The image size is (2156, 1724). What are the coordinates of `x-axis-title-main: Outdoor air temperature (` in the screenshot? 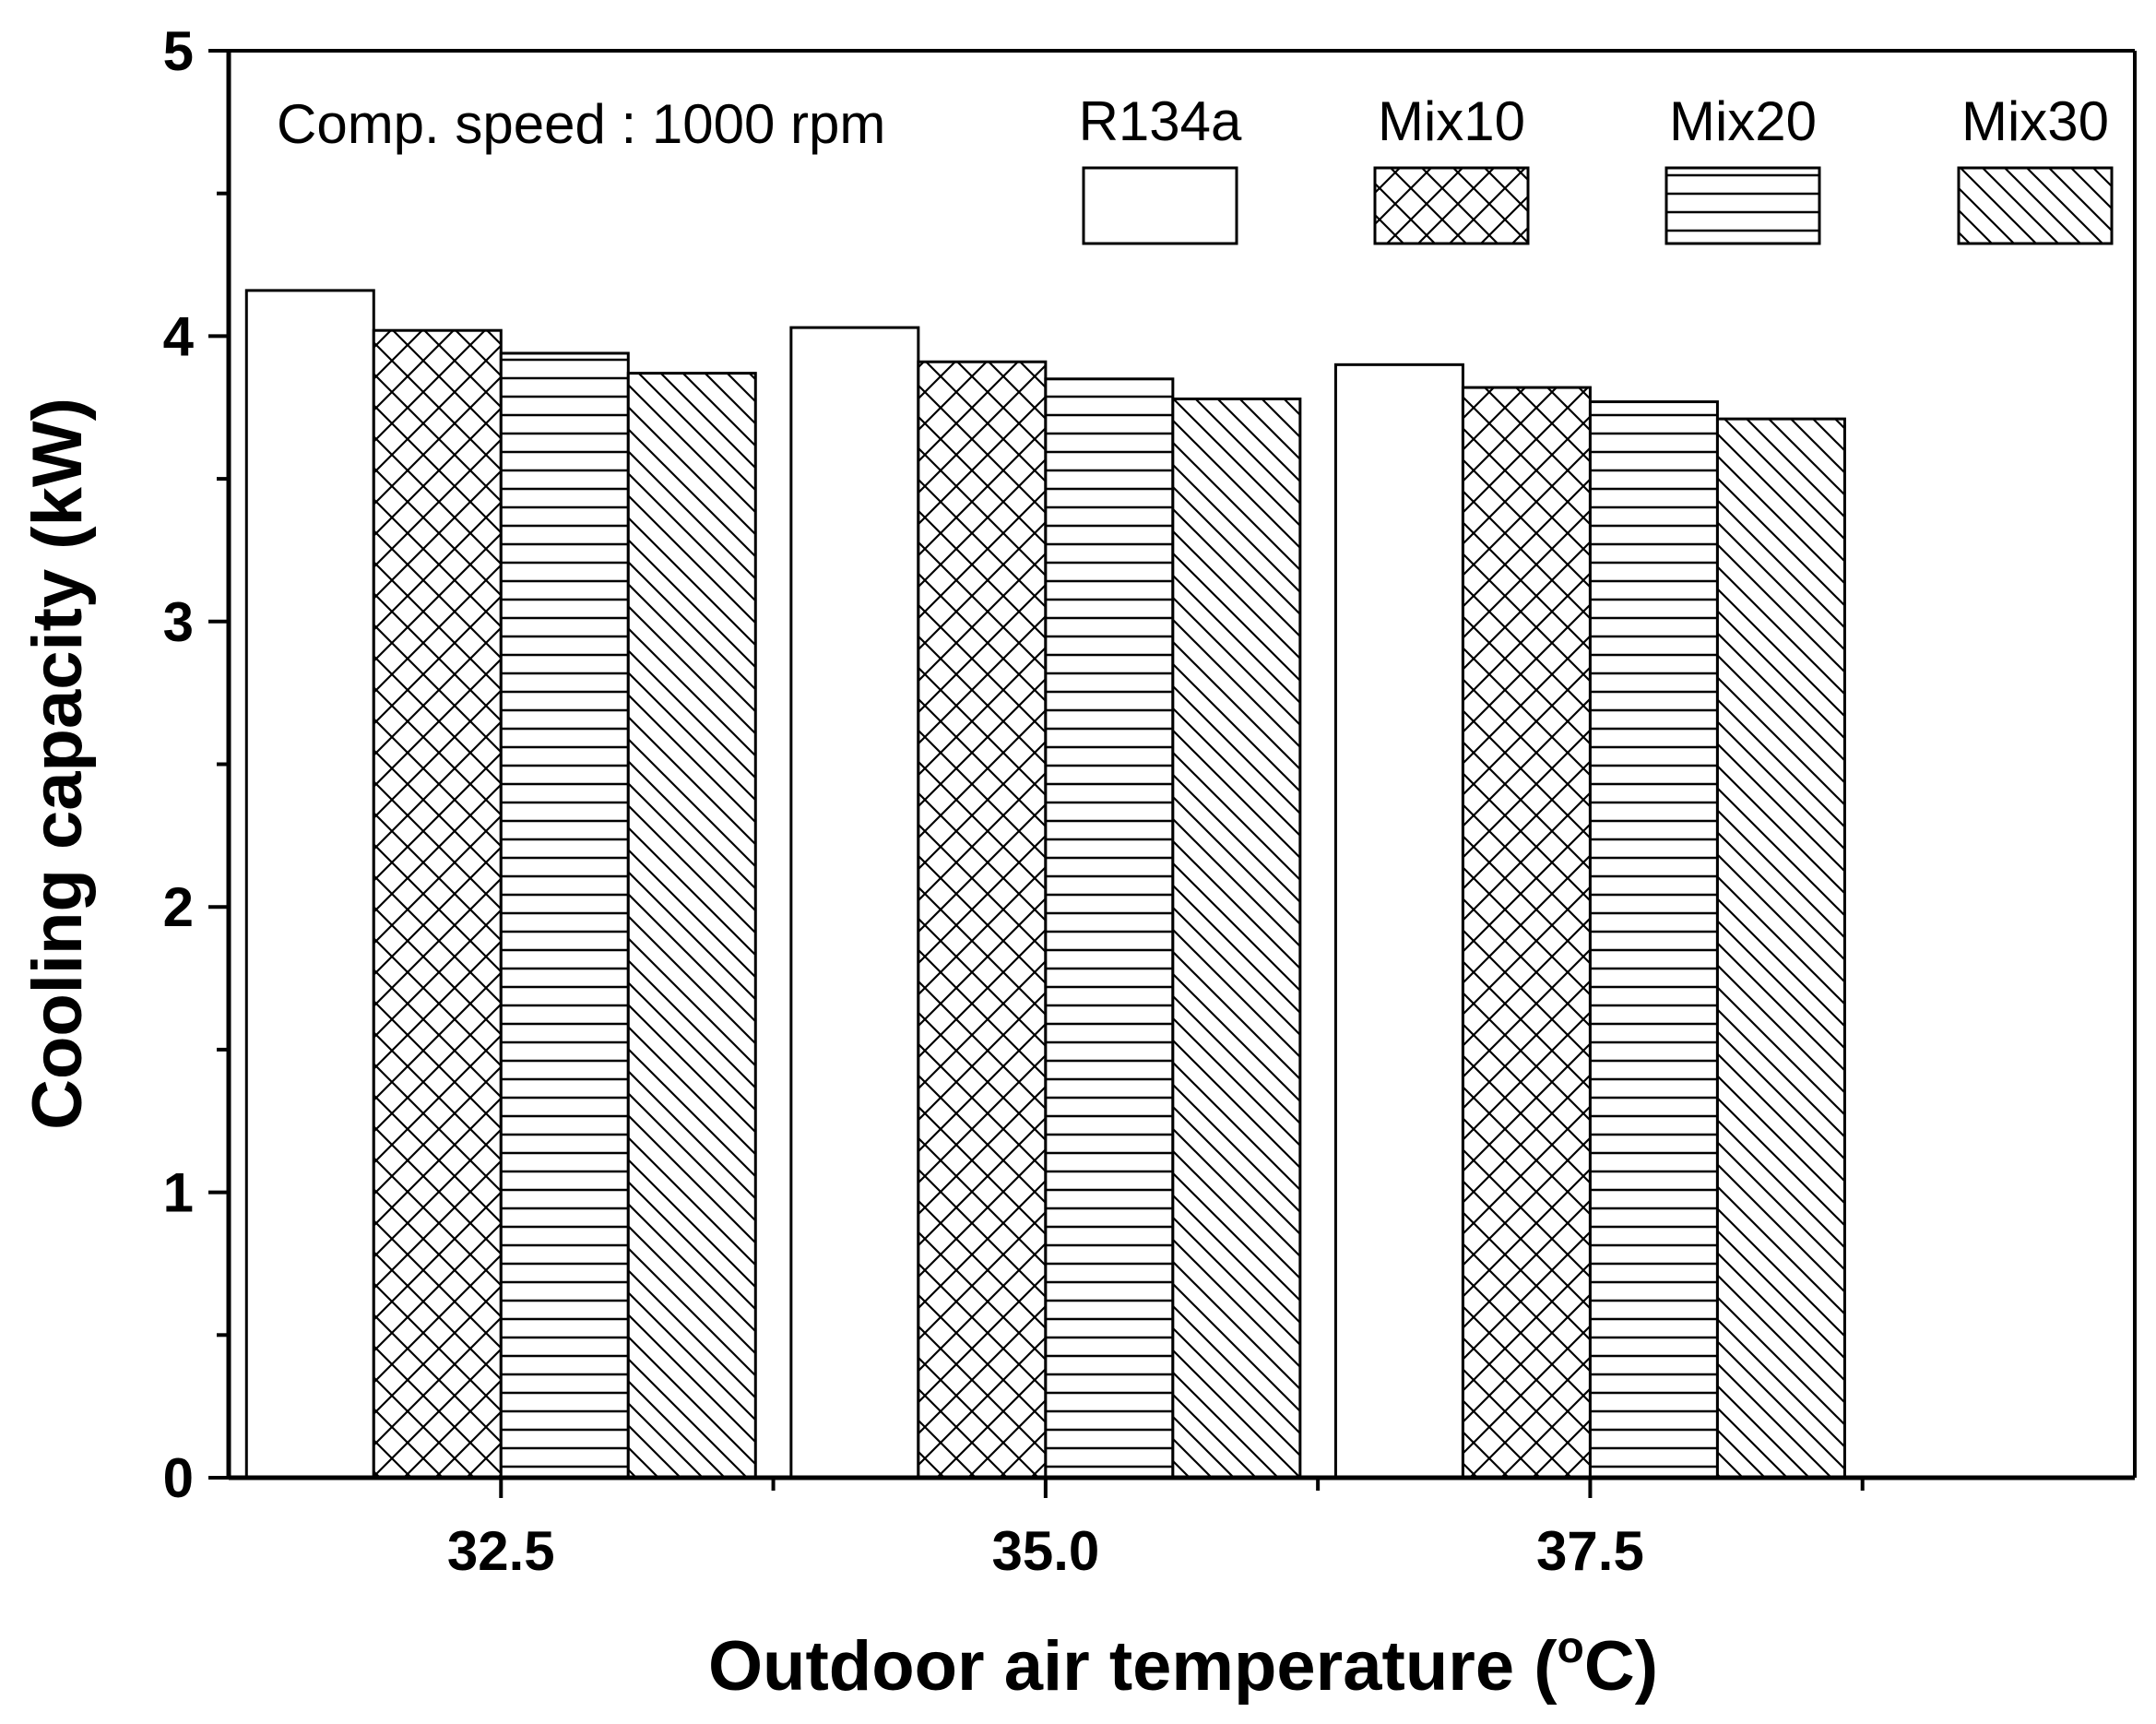 It's located at (1133, 1666).